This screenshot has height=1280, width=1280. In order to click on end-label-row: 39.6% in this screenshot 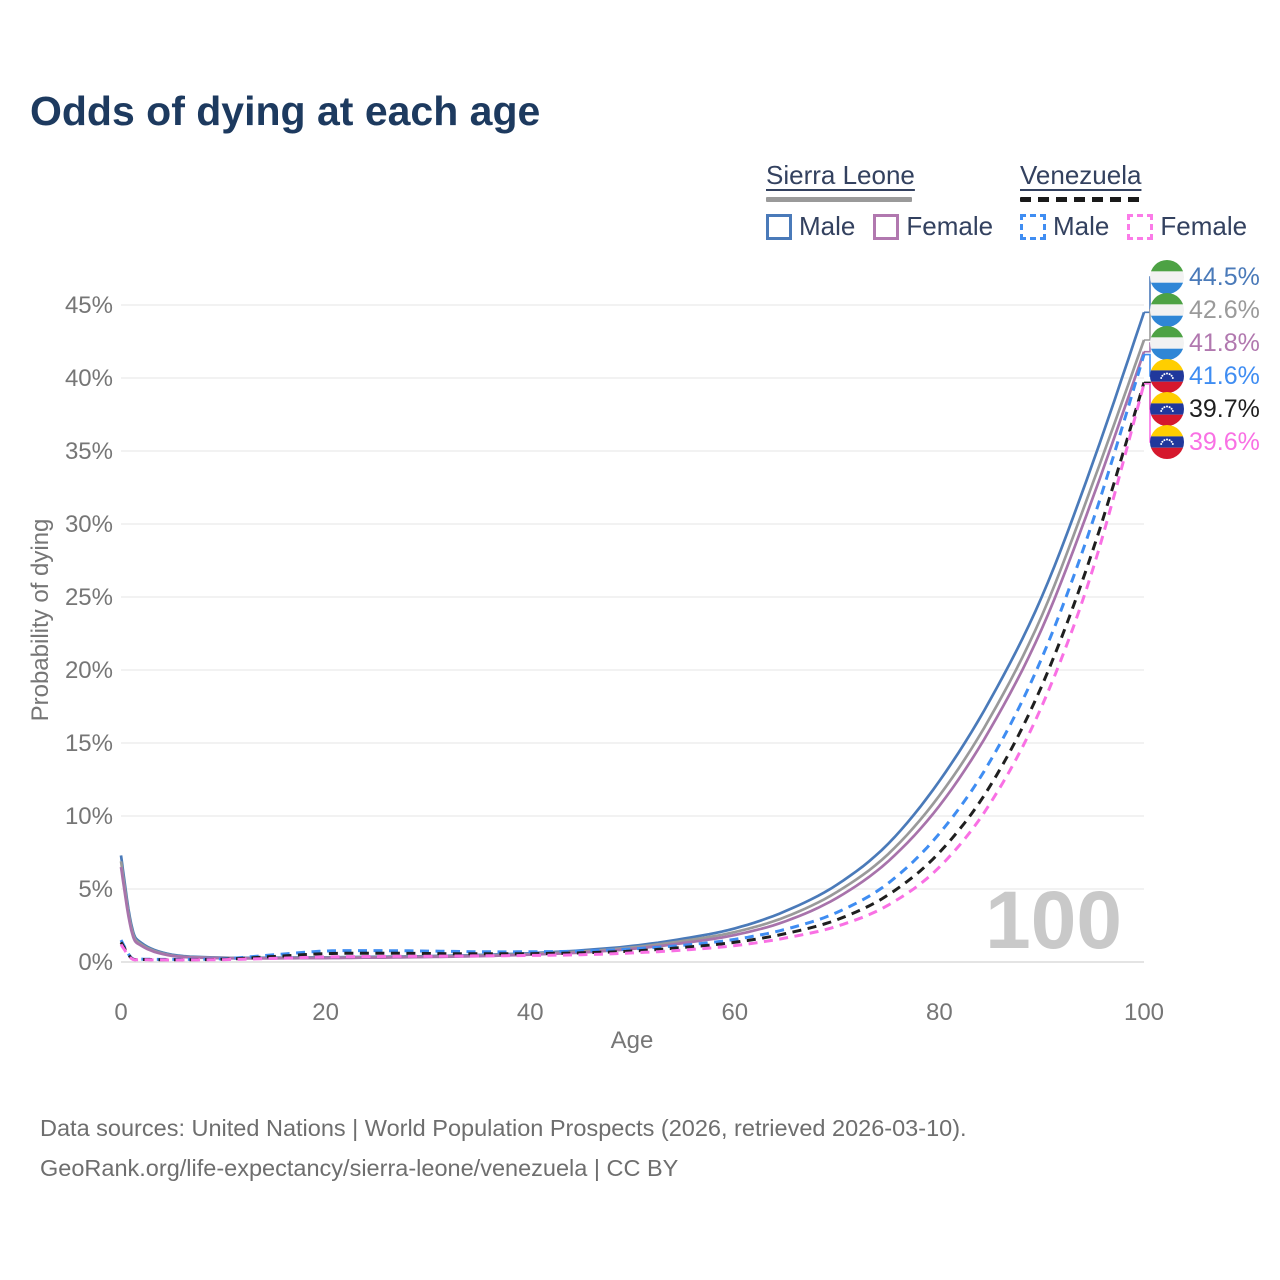, I will do `click(1205, 442)`.